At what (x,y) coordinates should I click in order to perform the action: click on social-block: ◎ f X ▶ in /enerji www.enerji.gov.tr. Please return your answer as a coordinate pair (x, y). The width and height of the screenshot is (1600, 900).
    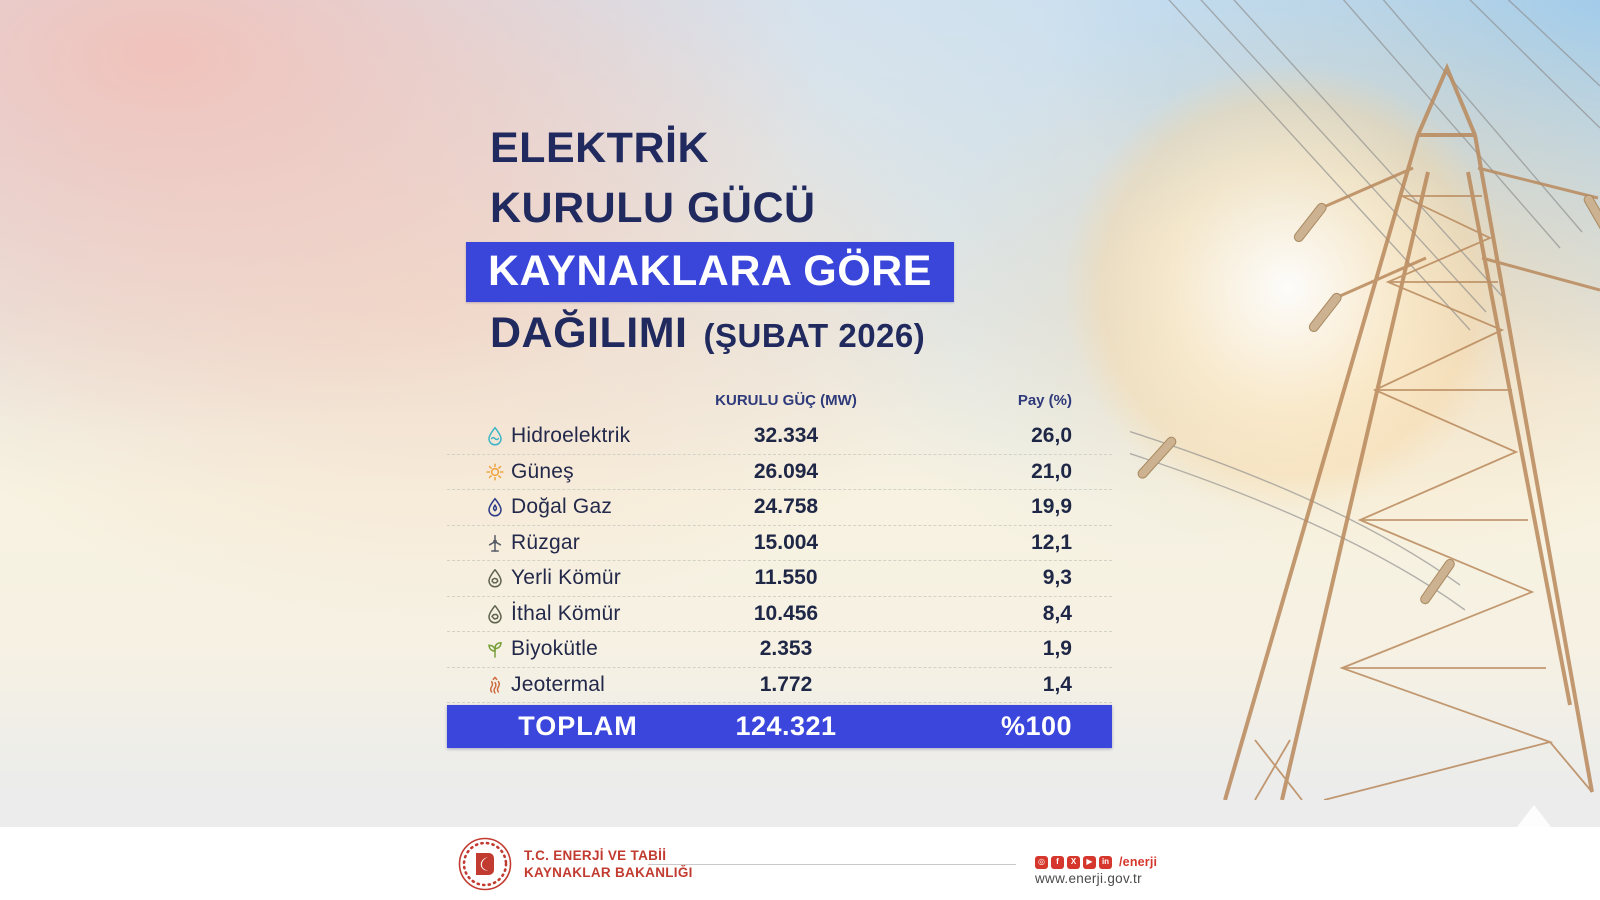
    Looking at the image, I should click on (1096, 870).